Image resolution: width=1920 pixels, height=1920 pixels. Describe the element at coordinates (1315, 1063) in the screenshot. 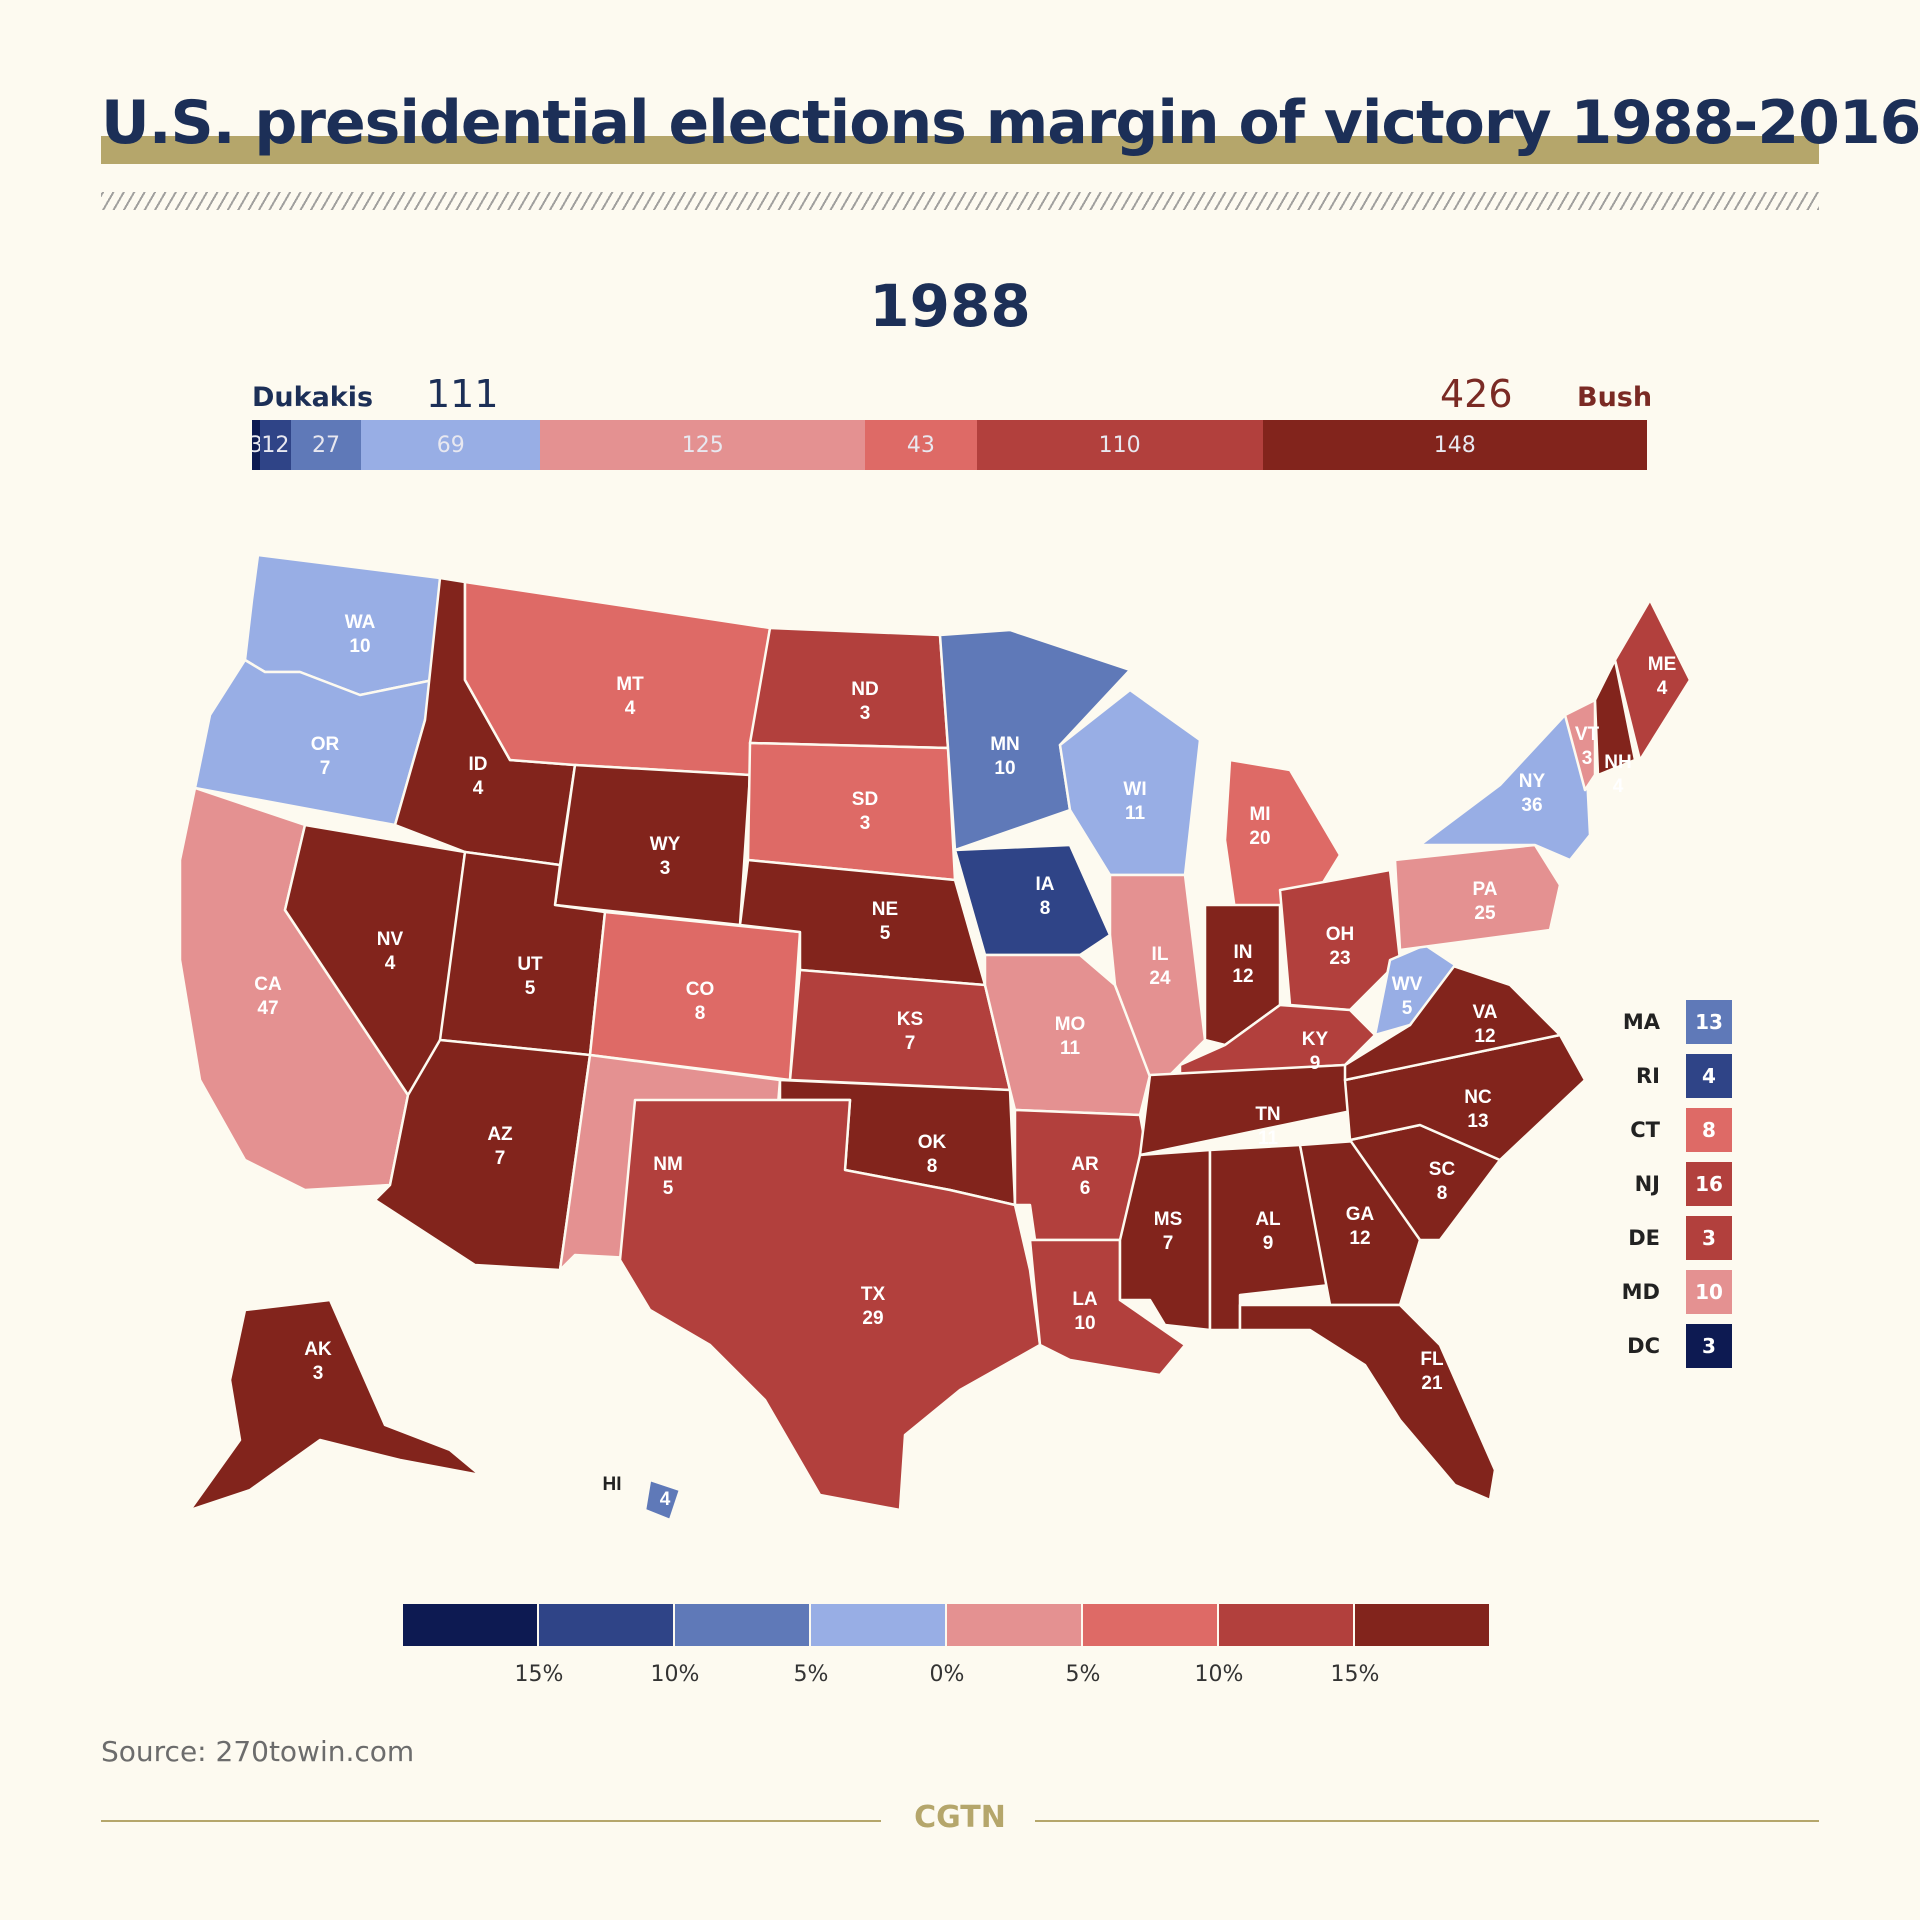

I see `state-ev-ky: 9` at that location.